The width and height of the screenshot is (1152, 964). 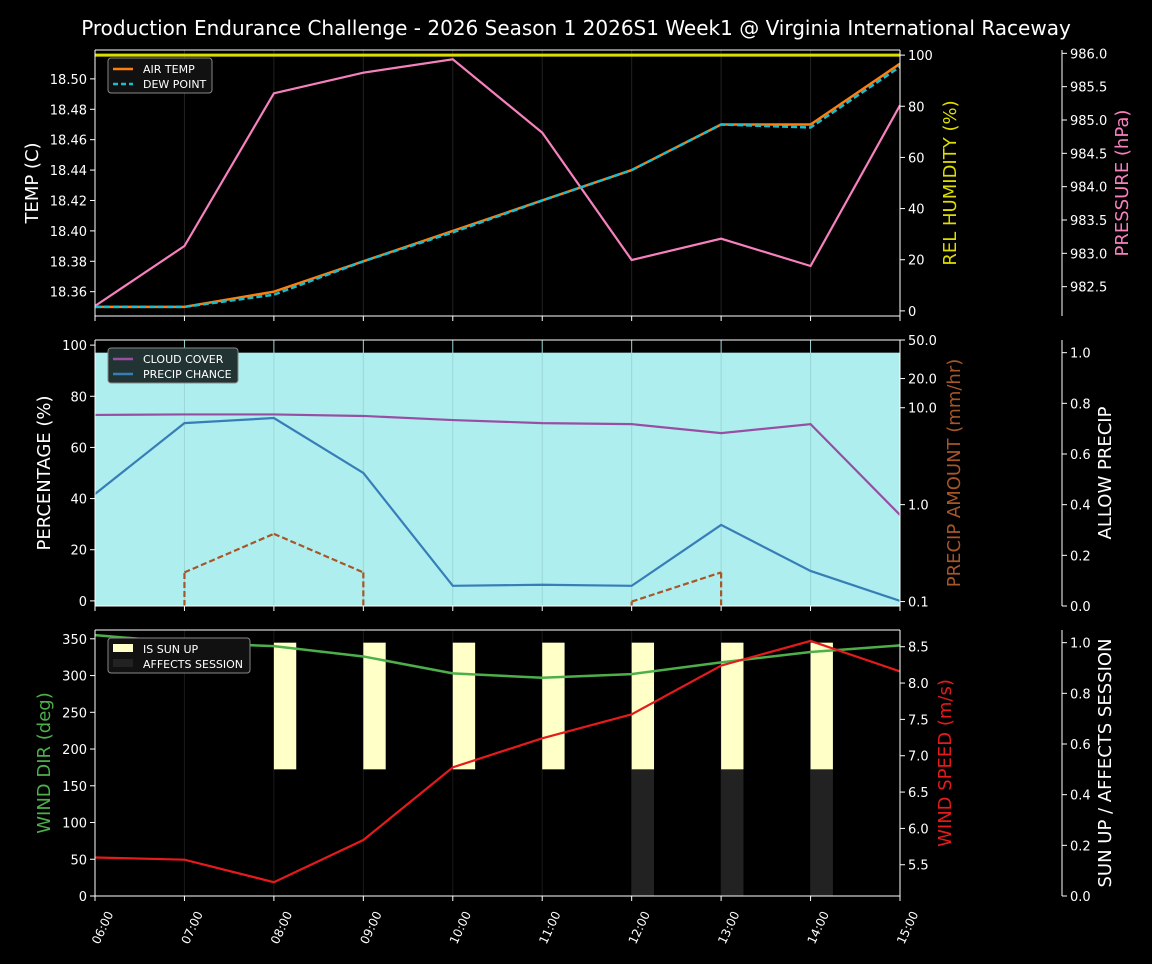 I want to click on wind-dir-tick-label: 150, so click(x=74, y=787).